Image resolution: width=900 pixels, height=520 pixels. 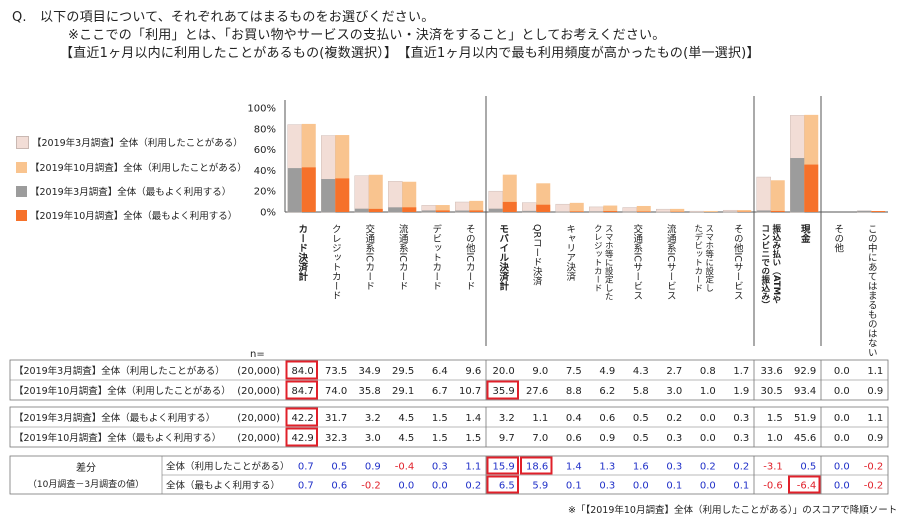 I want to click on category-label: モバイル決済計, so click(x=503, y=257).